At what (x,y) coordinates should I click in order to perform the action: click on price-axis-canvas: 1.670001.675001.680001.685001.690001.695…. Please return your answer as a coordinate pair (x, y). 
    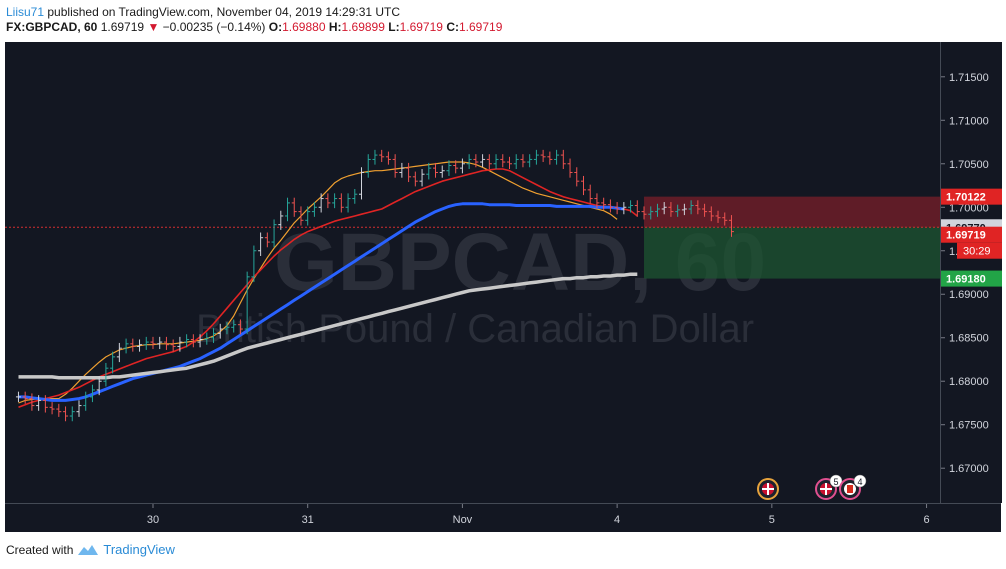
    Looking at the image, I should click on (971, 272).